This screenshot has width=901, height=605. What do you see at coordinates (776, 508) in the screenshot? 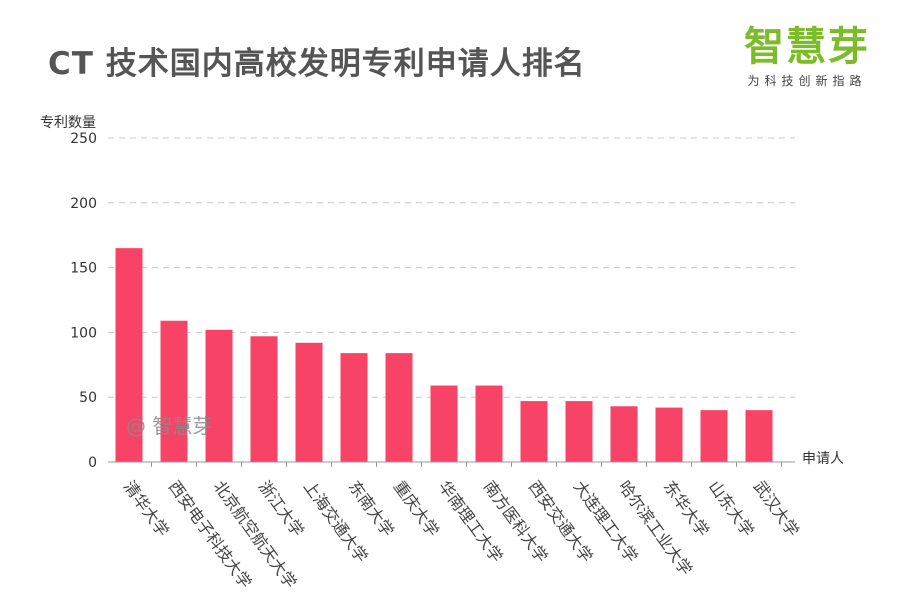
I see `x-tick-label: 武汉大学` at bounding box center [776, 508].